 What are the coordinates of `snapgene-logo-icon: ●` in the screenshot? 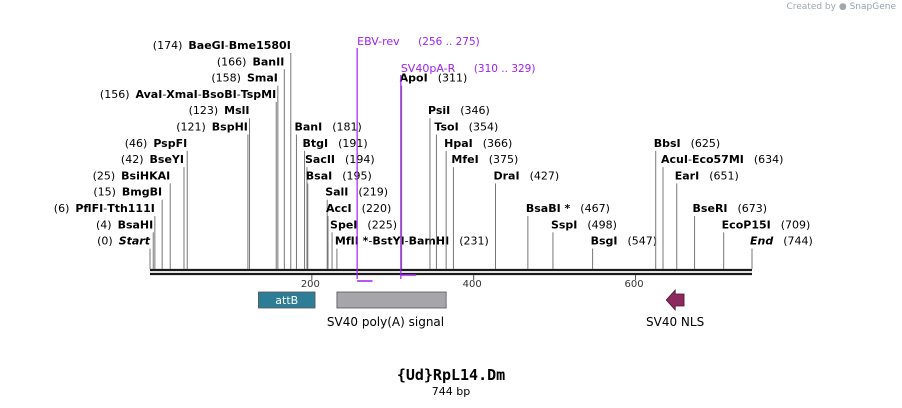 It's located at (842, 7).